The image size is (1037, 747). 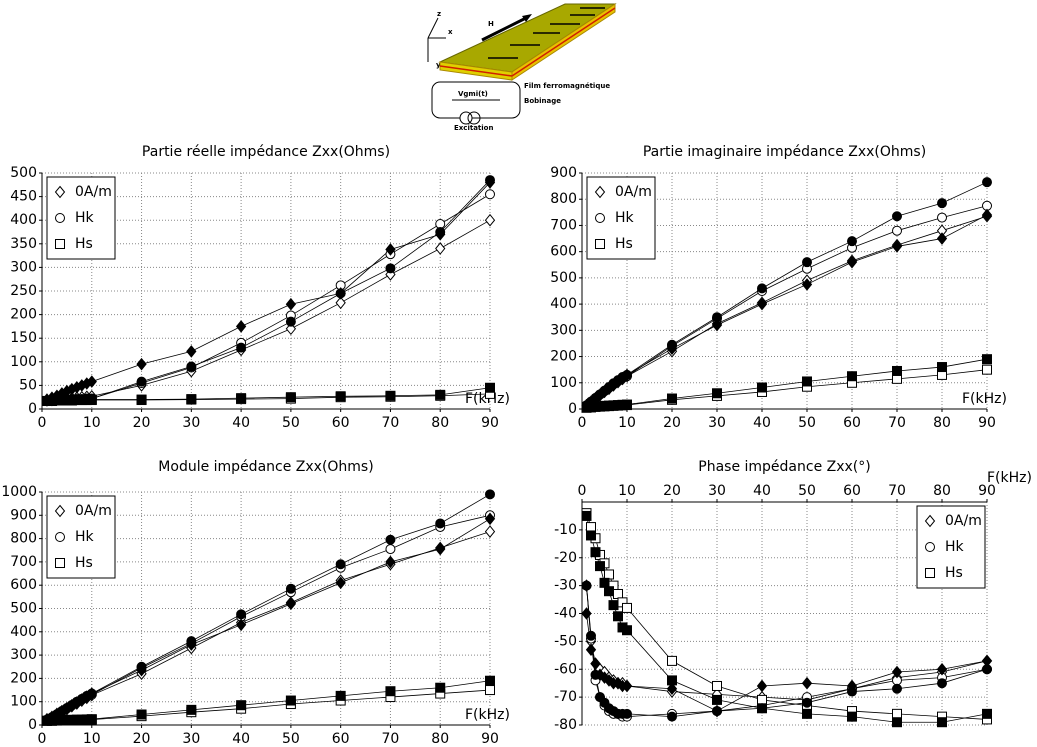 I want to click on coil-line, so click(x=563, y=42).